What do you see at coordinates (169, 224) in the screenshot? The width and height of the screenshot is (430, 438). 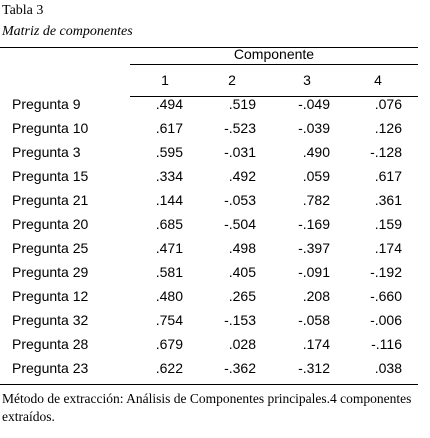 I see `cell: .685` at bounding box center [169, 224].